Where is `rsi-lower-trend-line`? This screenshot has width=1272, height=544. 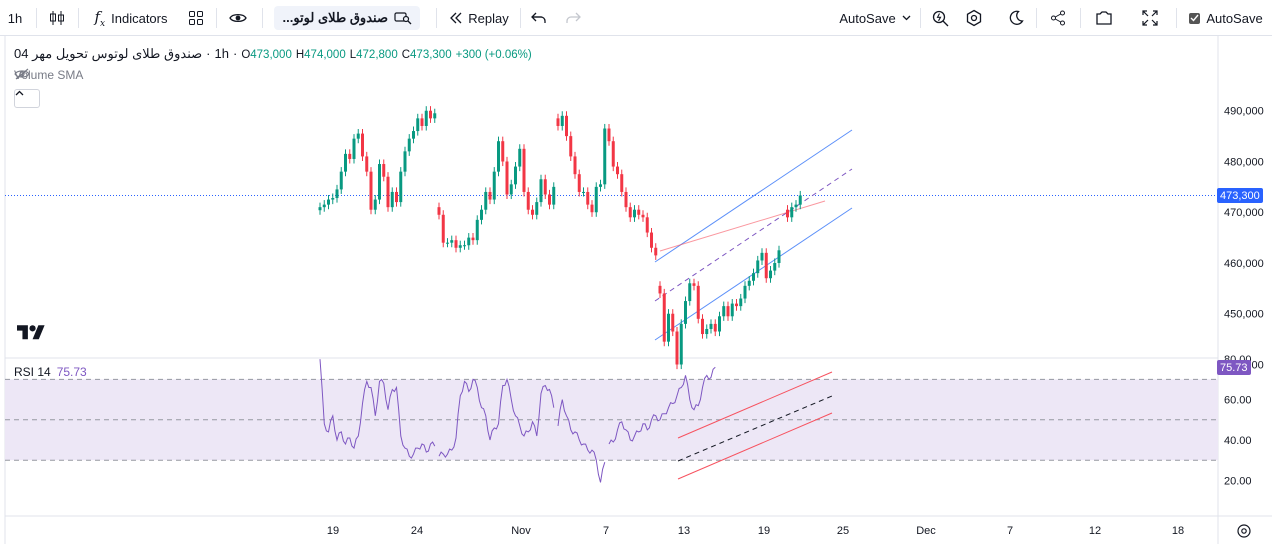
rsi-lower-trend-line is located at coordinates (755, 446).